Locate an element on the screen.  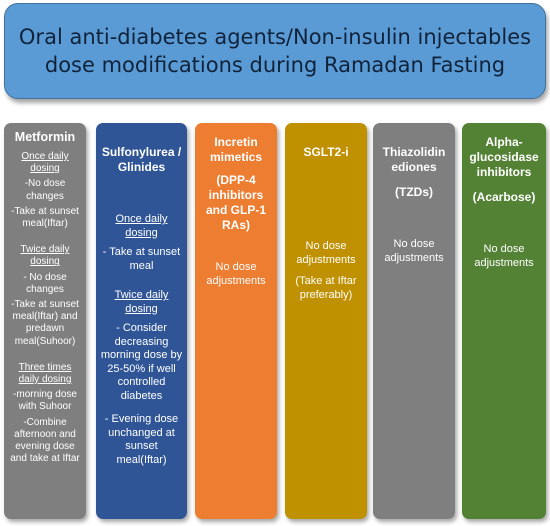
incretin-subtitle: (DPP-4 inhibitors and GLP-1 RAs) is located at coordinates (235, 202).